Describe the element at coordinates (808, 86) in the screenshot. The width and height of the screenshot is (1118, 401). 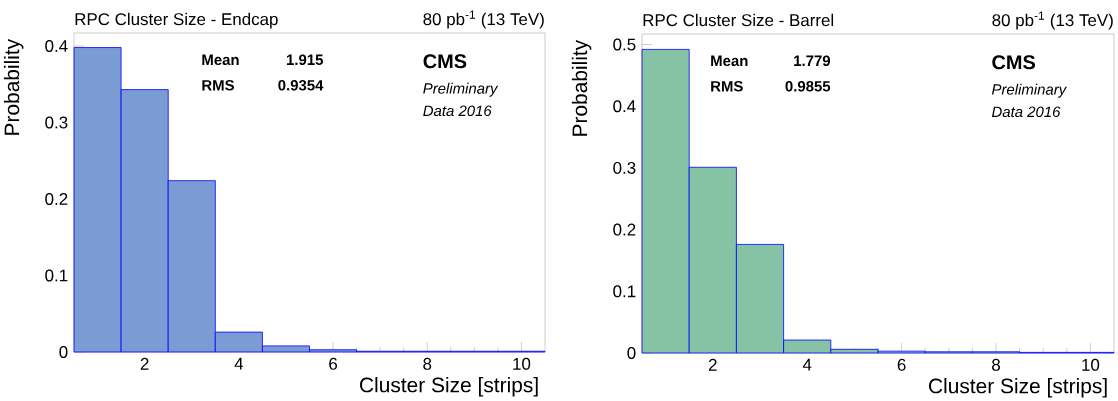
I see `annotation: 0.9855` at that location.